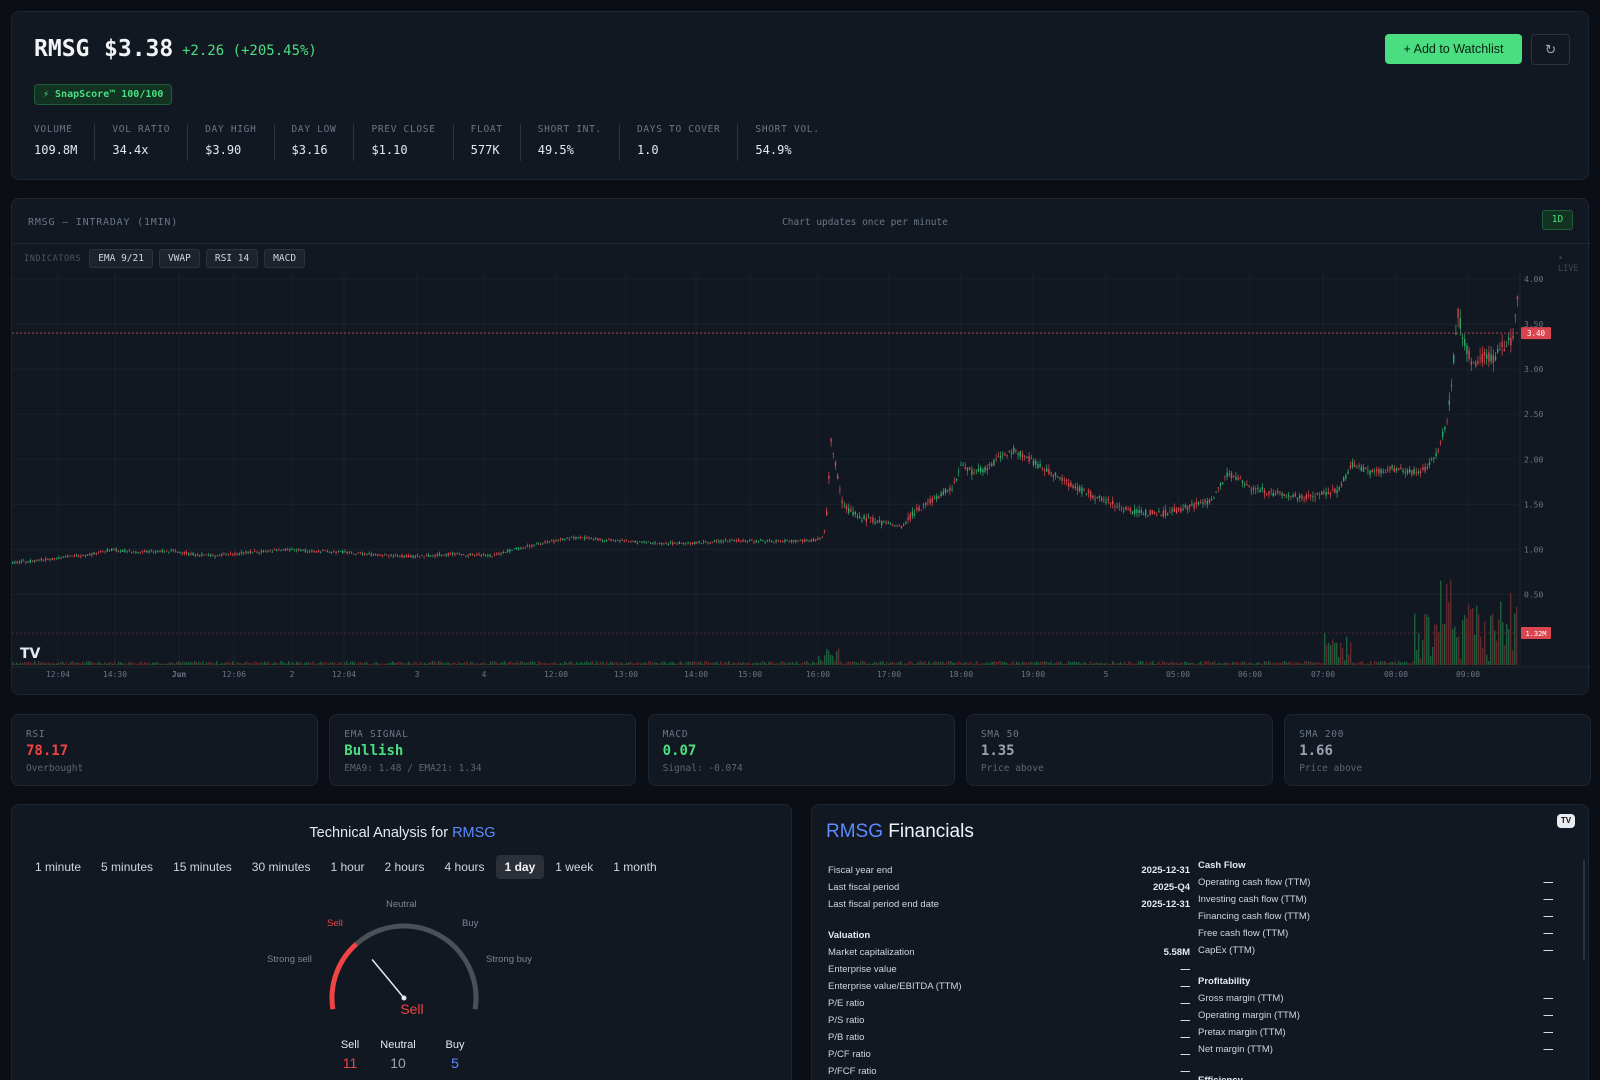 The image size is (1600, 1080). What do you see at coordinates (347, 867) in the screenshot?
I see `tab-1-hour: 1 hour` at bounding box center [347, 867].